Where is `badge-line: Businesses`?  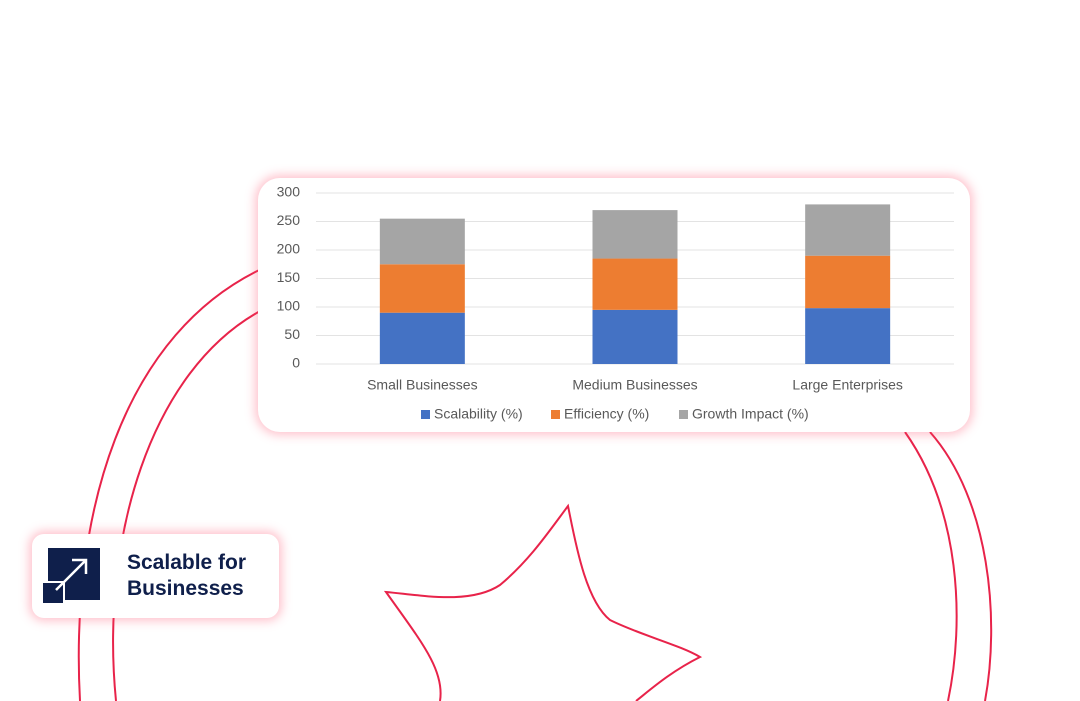
badge-line: Businesses is located at coordinates (185, 588).